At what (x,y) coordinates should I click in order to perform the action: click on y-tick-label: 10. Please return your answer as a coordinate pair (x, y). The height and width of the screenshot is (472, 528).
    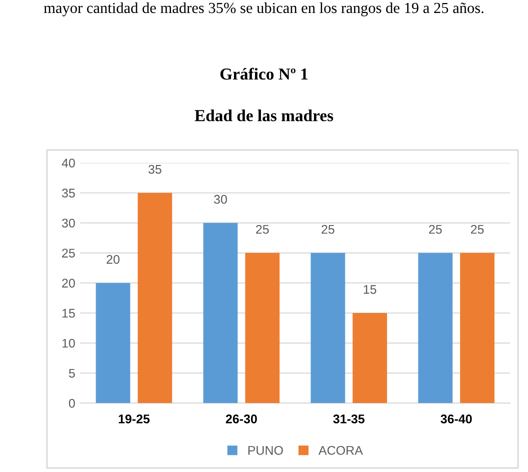
    Looking at the image, I should click on (68, 343).